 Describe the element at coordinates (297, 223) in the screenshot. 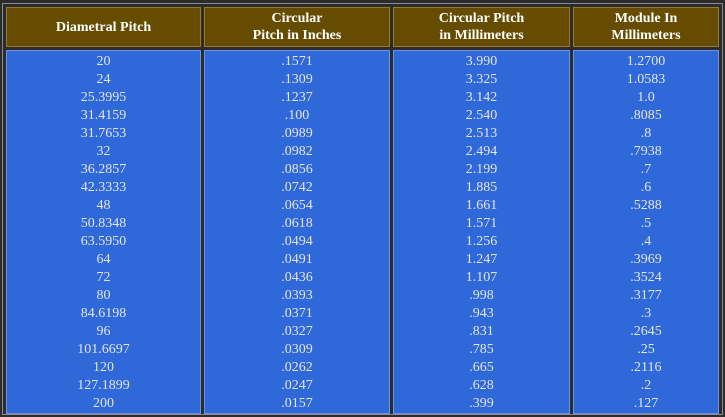

I see `table-cell: .0618` at that location.